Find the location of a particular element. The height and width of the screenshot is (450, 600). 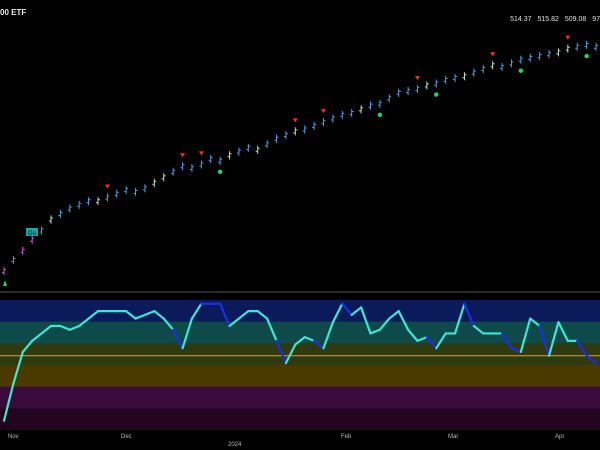

x-tick-dec: Dec is located at coordinates (126, 437).